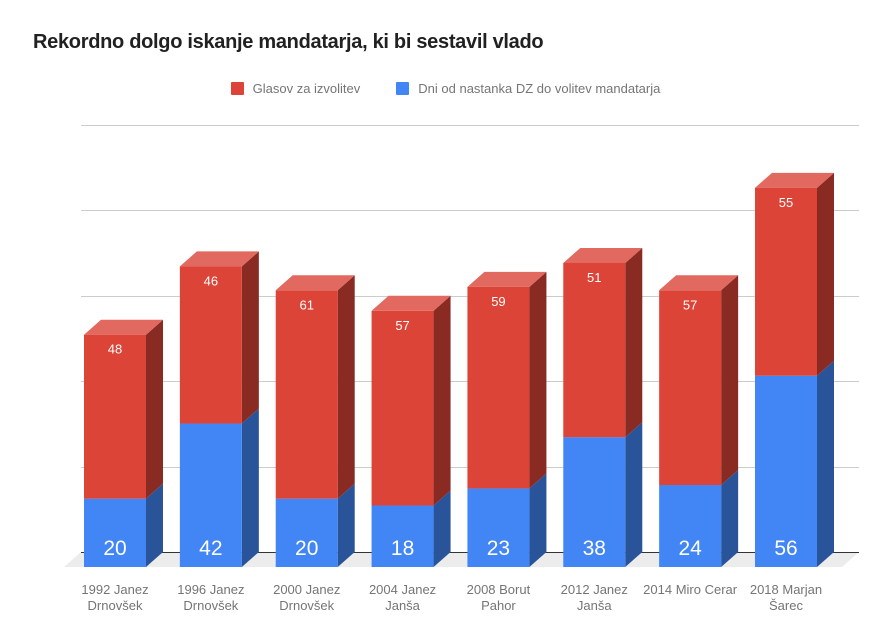  I want to click on bar-segment-blue-2004, so click(411, 528).